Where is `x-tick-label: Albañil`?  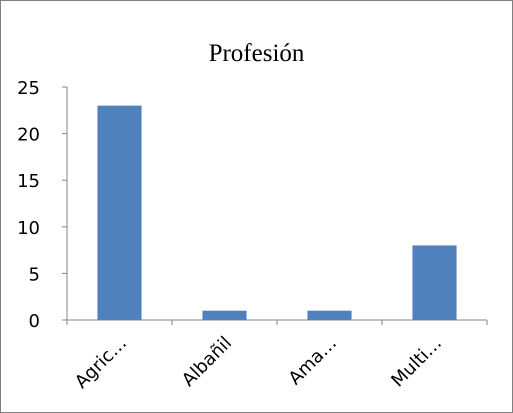
x-tick-label: Albañil is located at coordinates (207, 362).